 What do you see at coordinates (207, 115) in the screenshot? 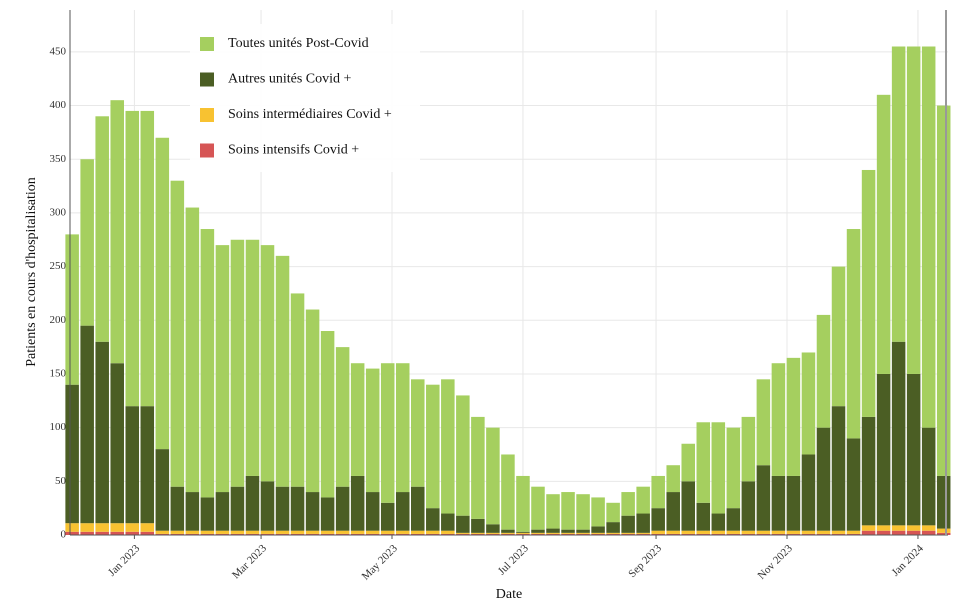
I see `legend-swatch` at bounding box center [207, 115].